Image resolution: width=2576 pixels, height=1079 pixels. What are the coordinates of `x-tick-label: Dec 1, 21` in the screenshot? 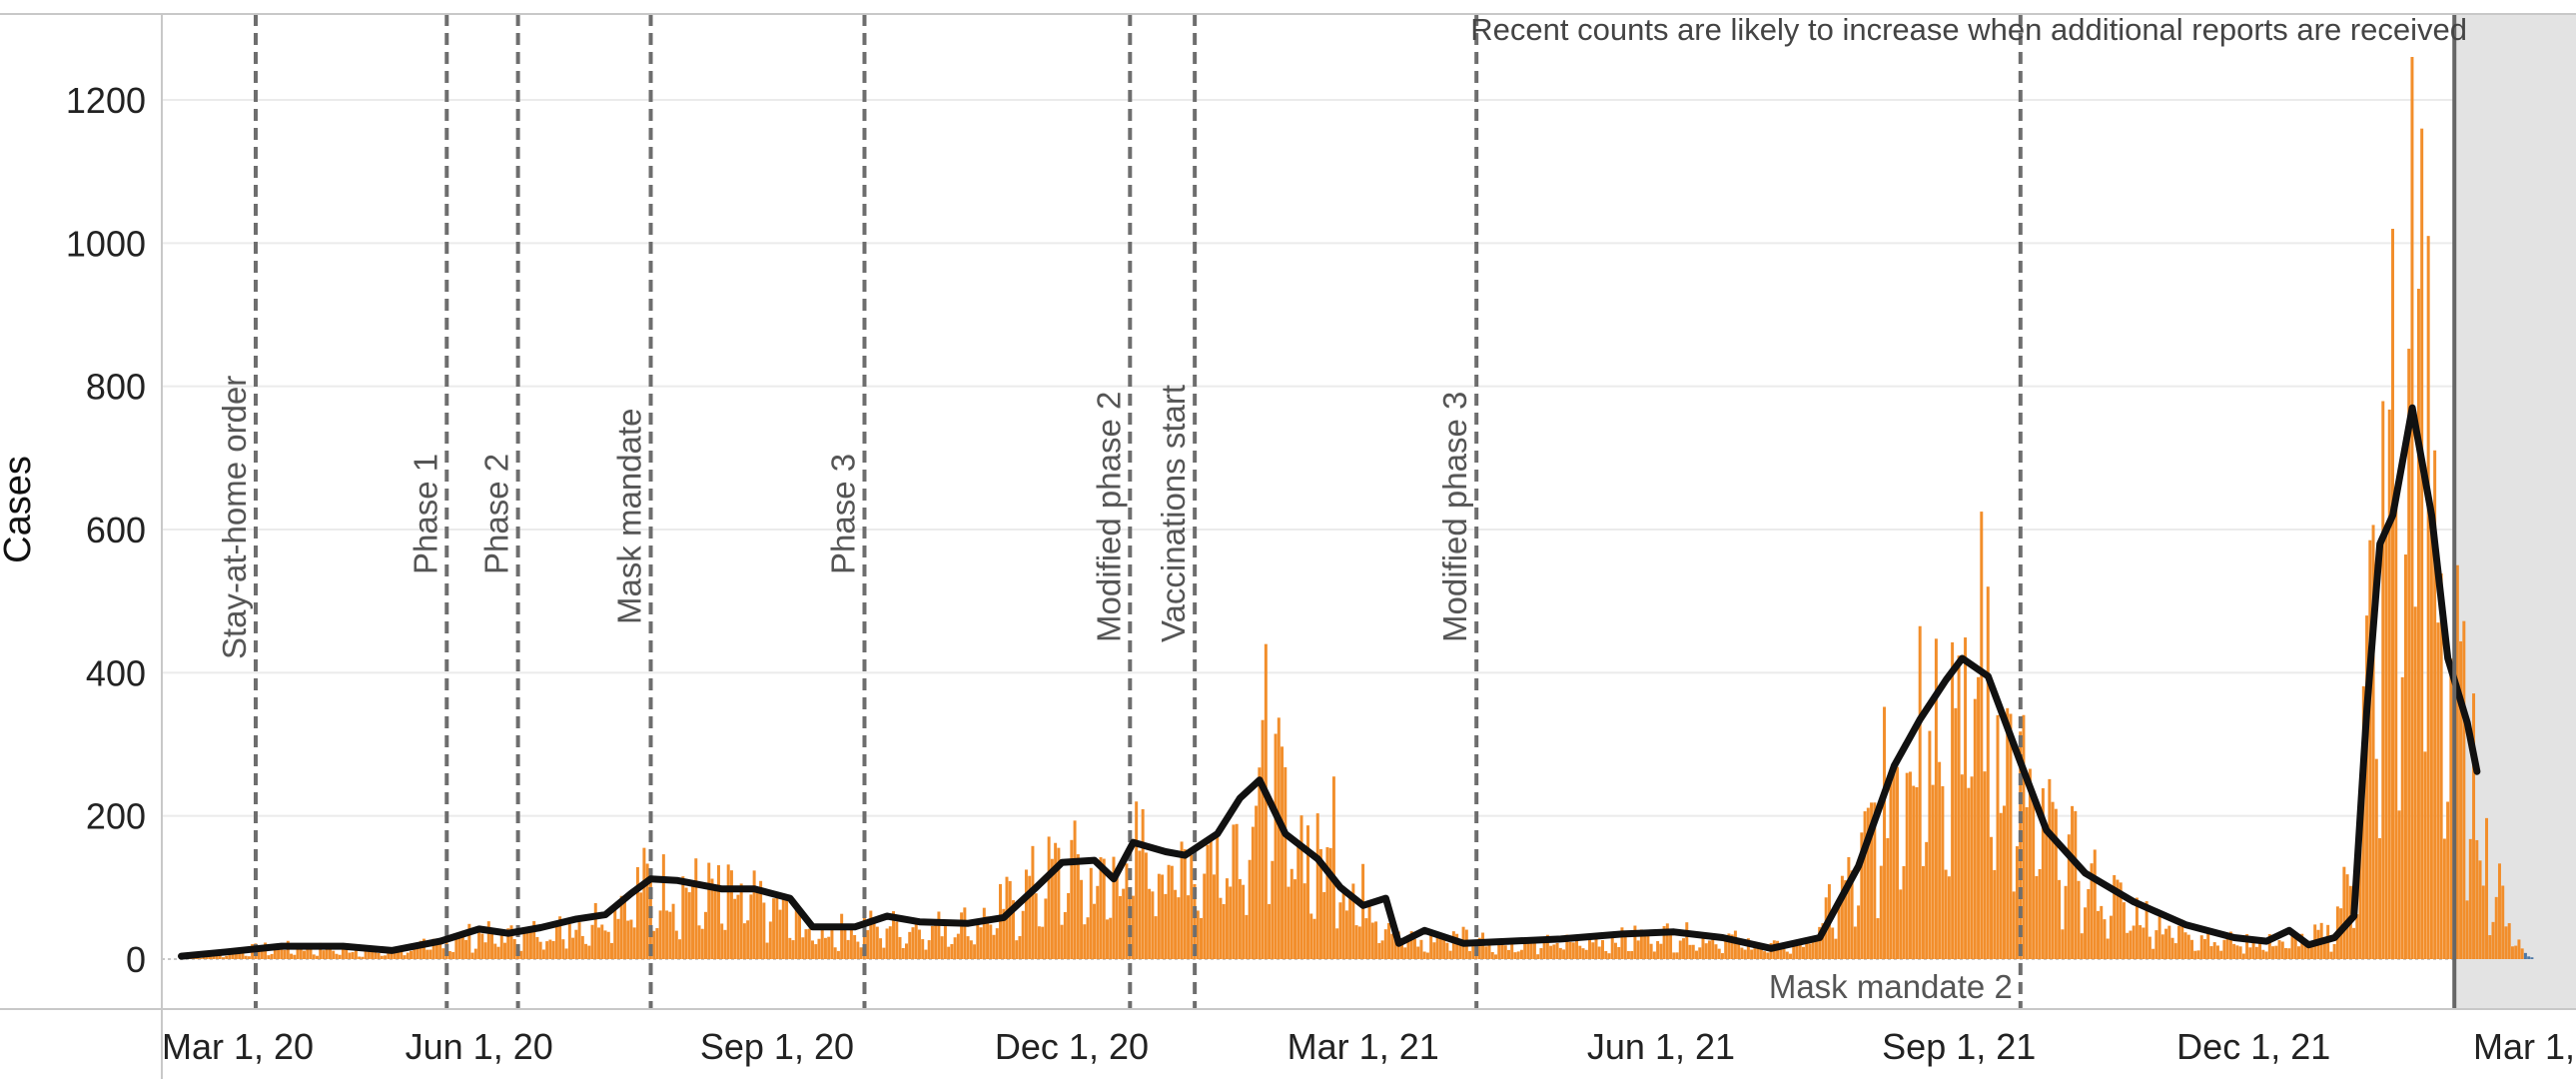 It's located at (2253, 1046).